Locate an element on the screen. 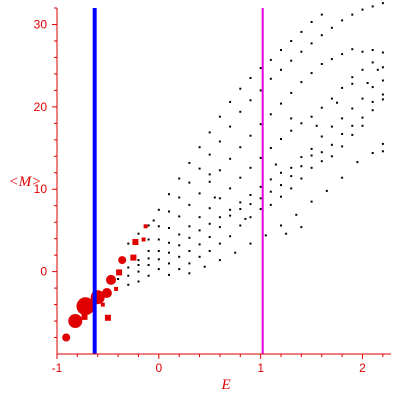  x-axis-label: E is located at coordinates (225, 385).